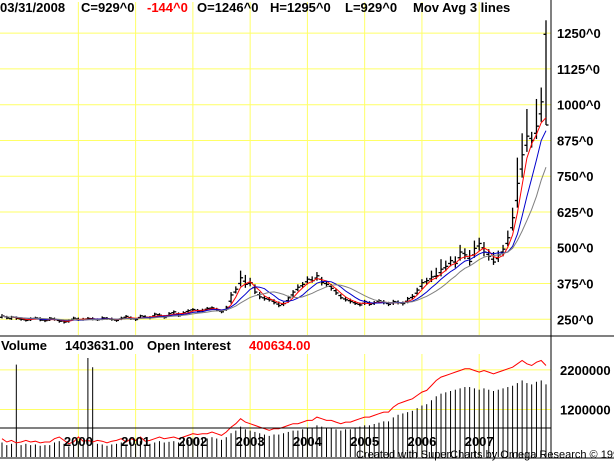 The image size is (614, 463). I want to click on y-tick-label: 625^0, so click(575, 212).